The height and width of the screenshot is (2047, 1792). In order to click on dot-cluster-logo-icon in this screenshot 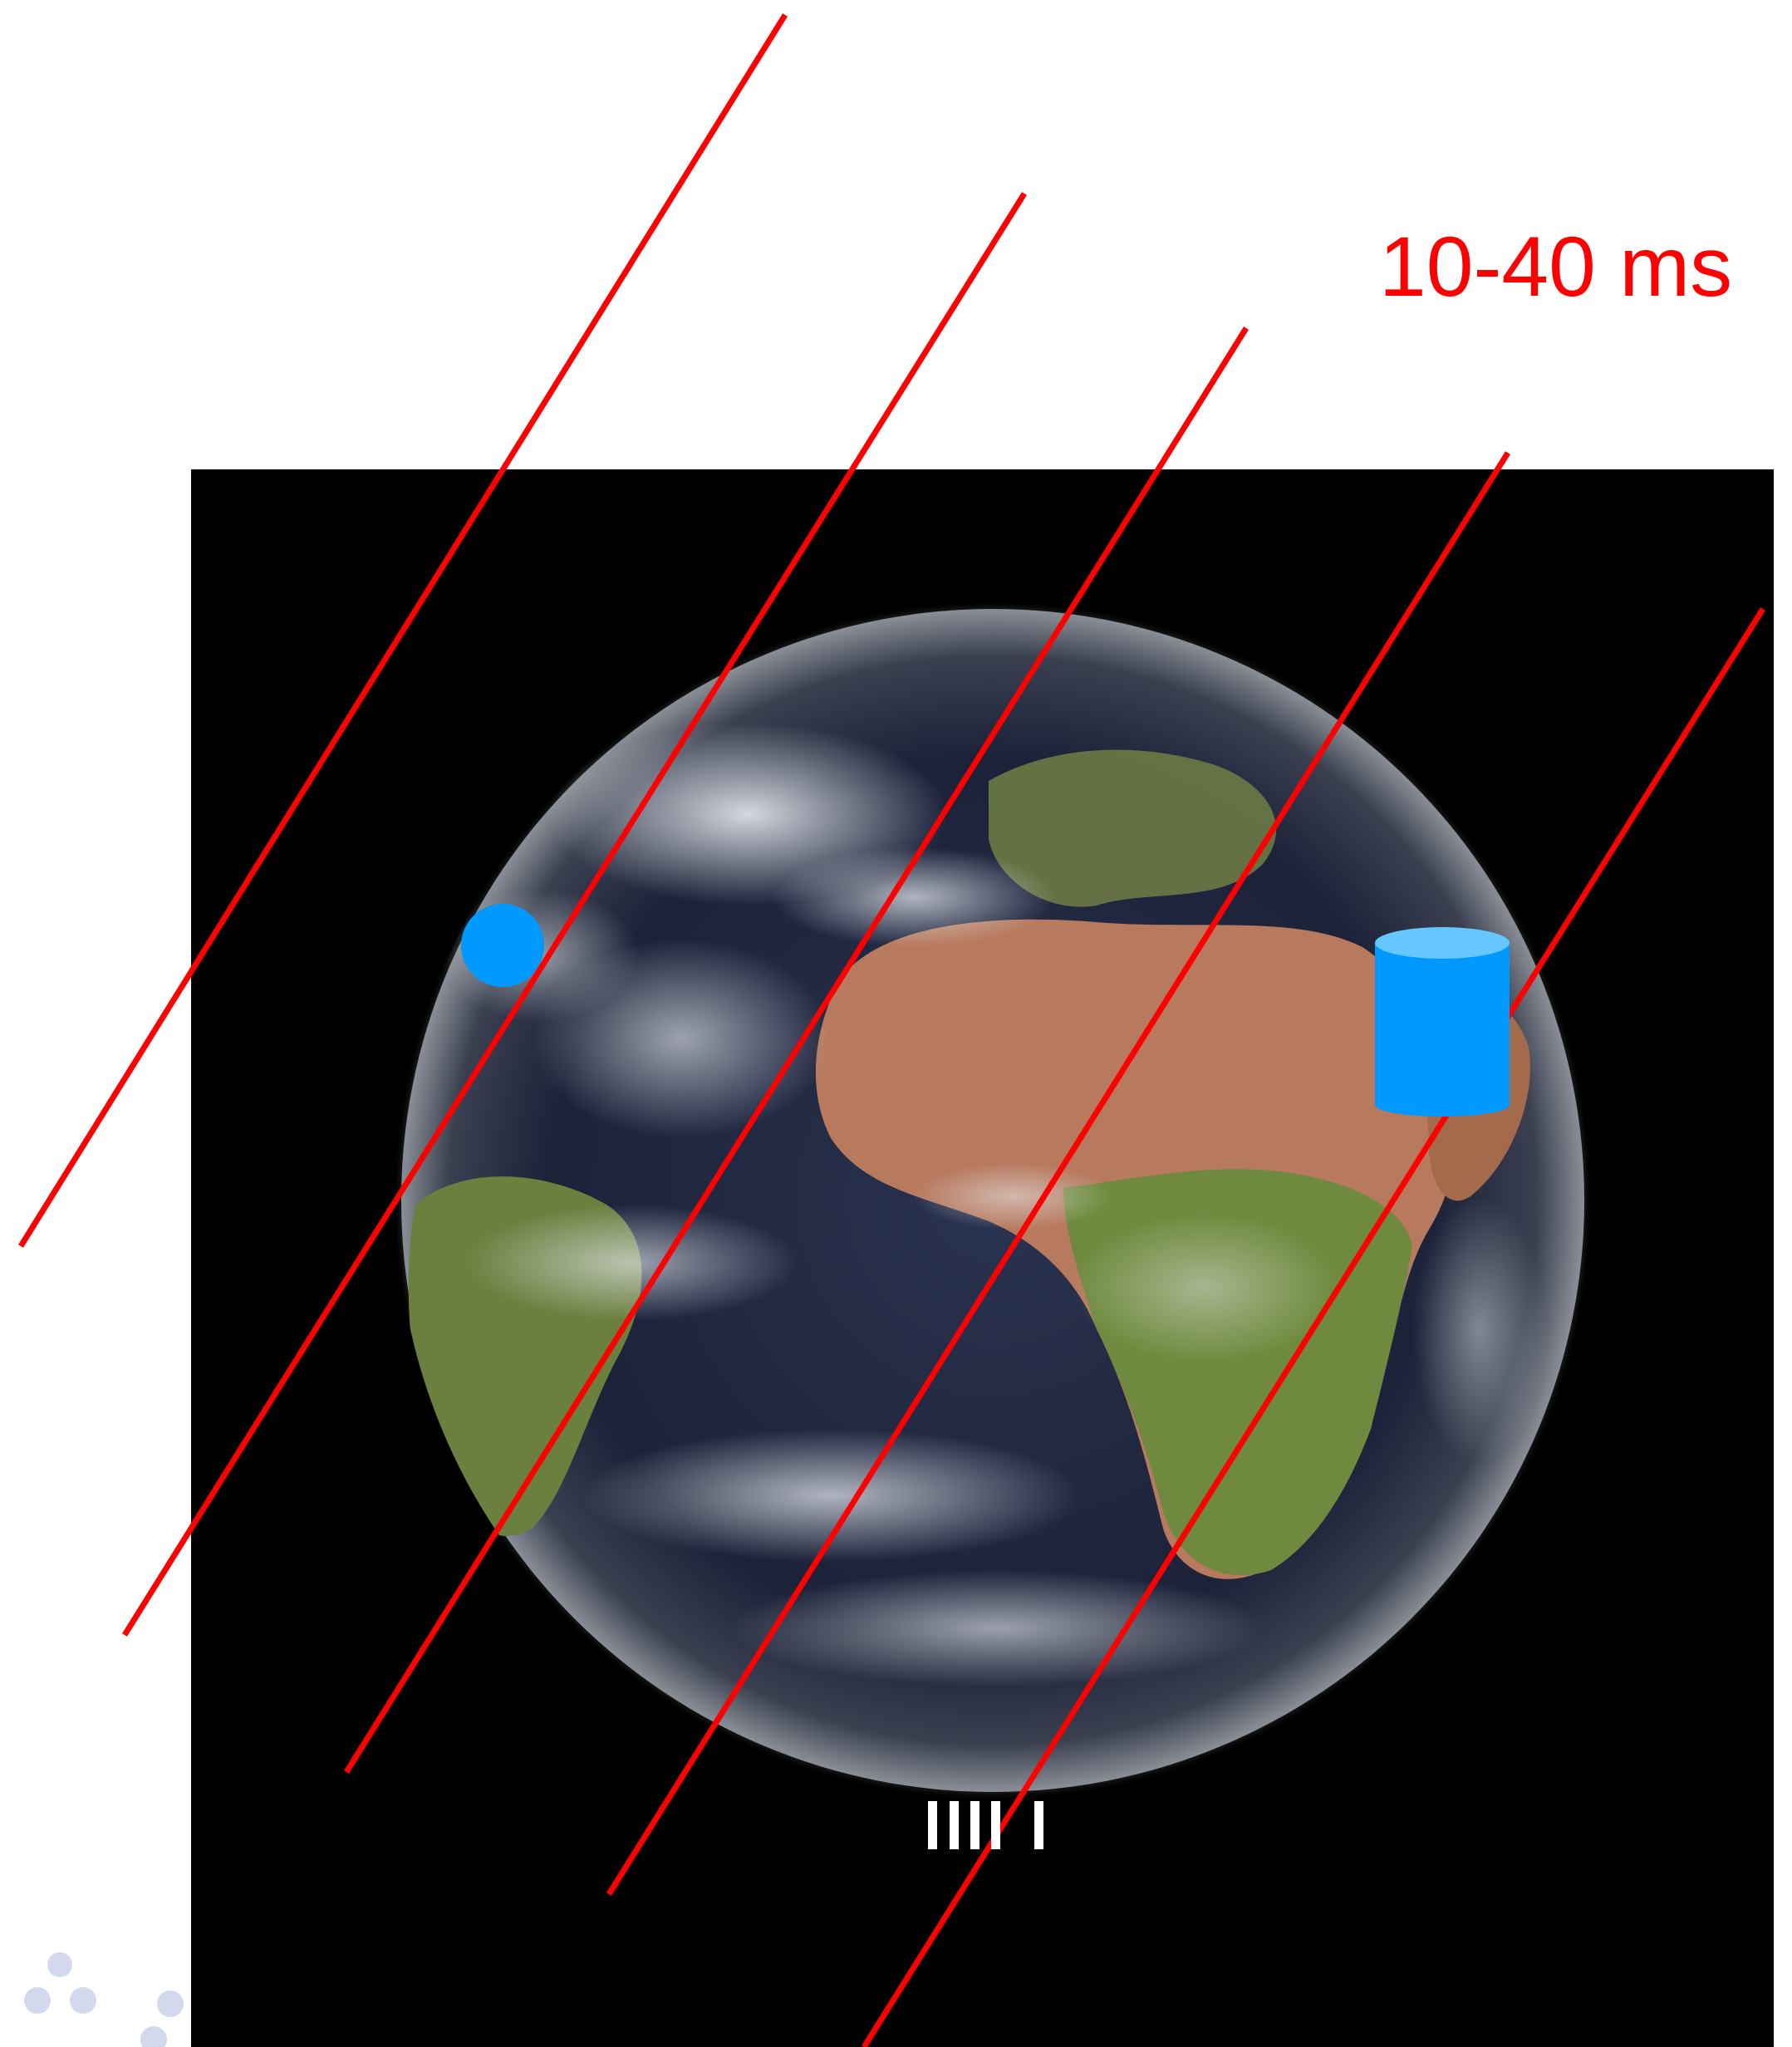, I will do `click(104, 1999)`.